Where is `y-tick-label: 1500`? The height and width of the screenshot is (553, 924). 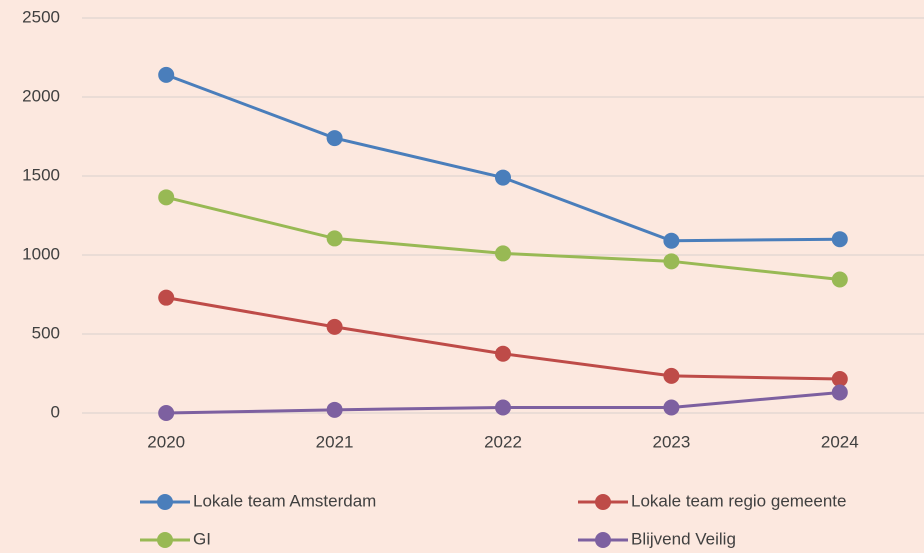
y-tick-label: 1500 is located at coordinates (41, 174).